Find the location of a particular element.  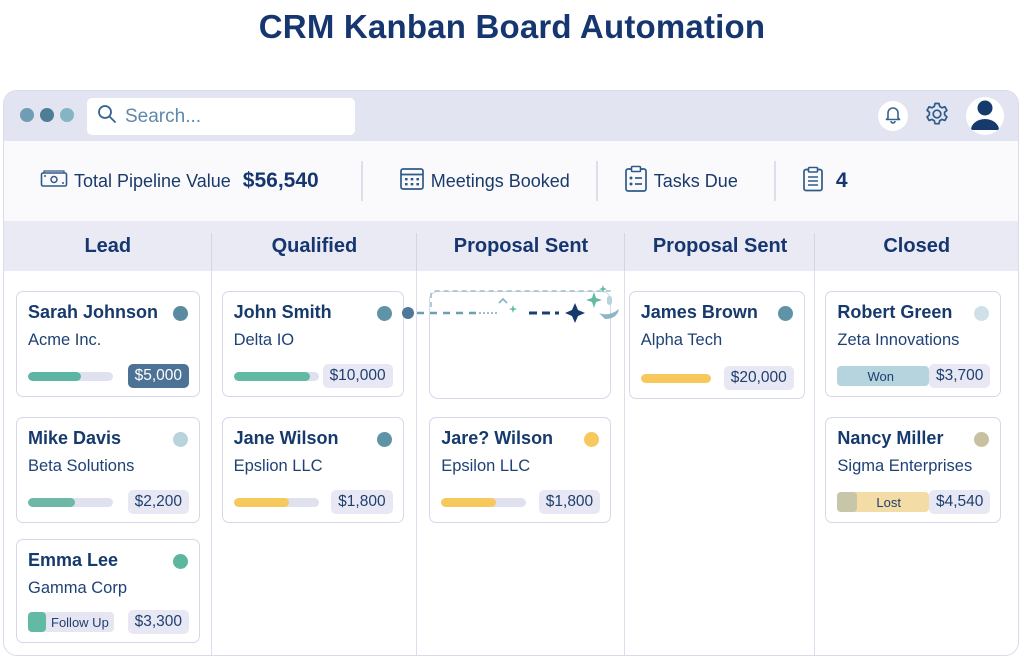

stat-tasks-due: Tasks Due is located at coordinates (681, 181).